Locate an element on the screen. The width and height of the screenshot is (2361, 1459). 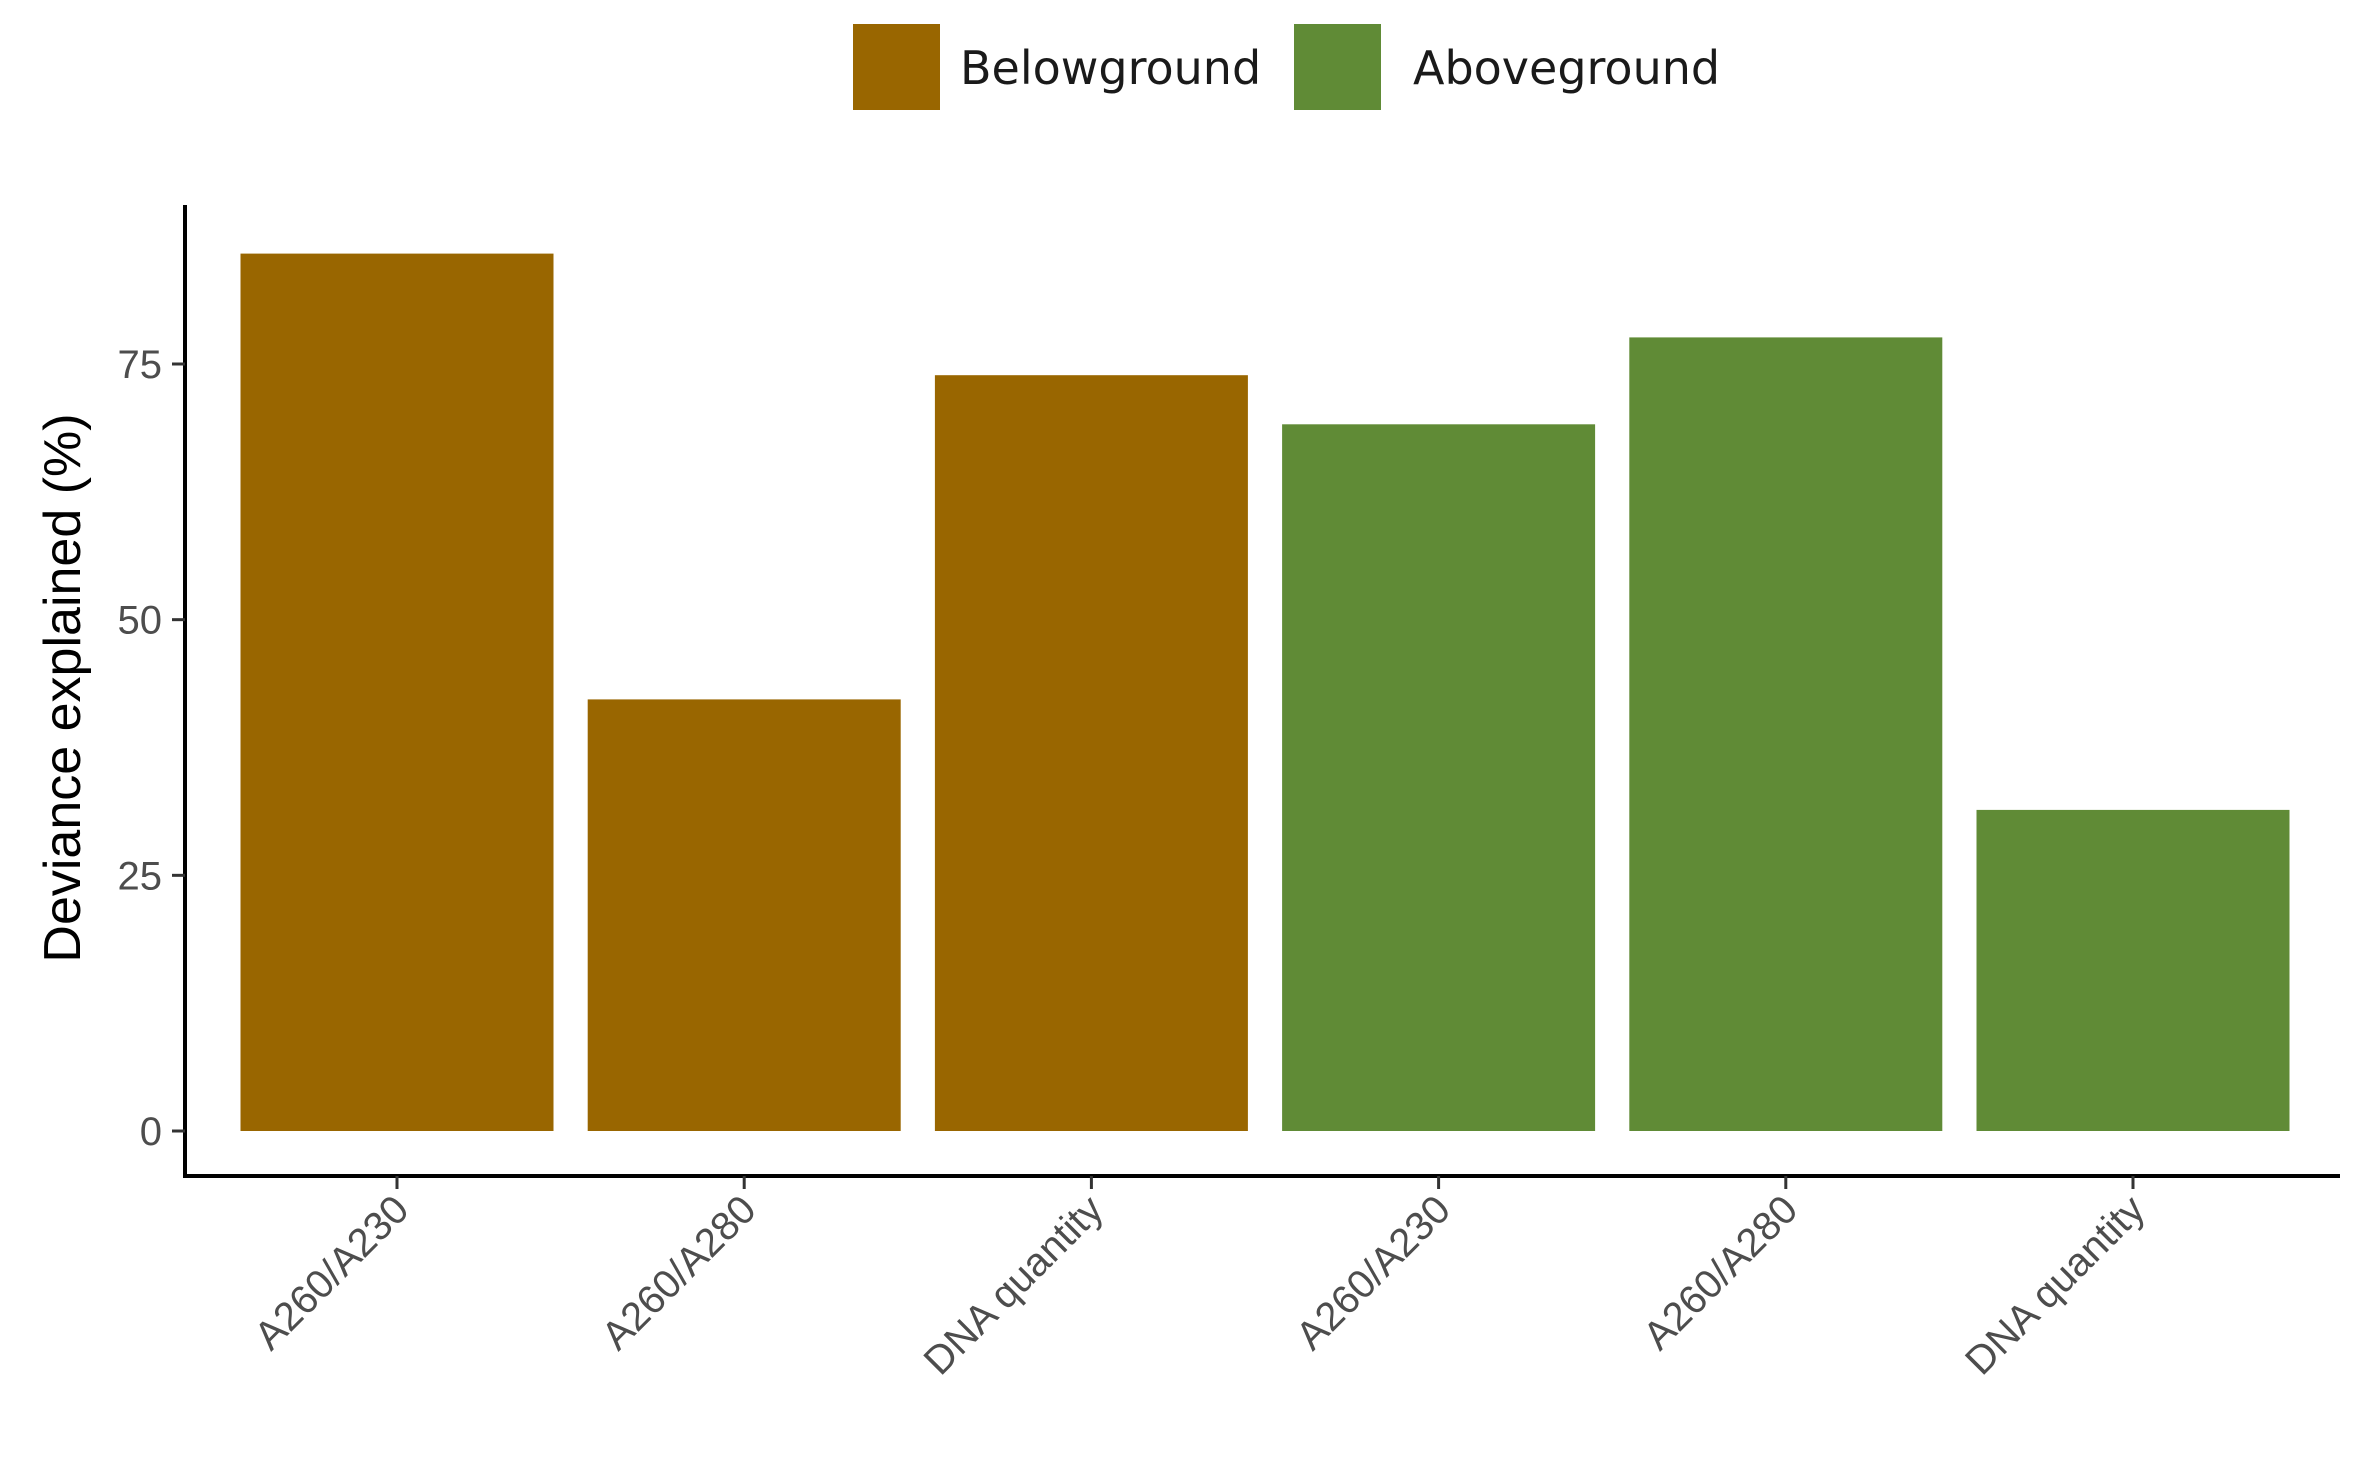
legend-swatch-aboveground is located at coordinates (1337, 67).